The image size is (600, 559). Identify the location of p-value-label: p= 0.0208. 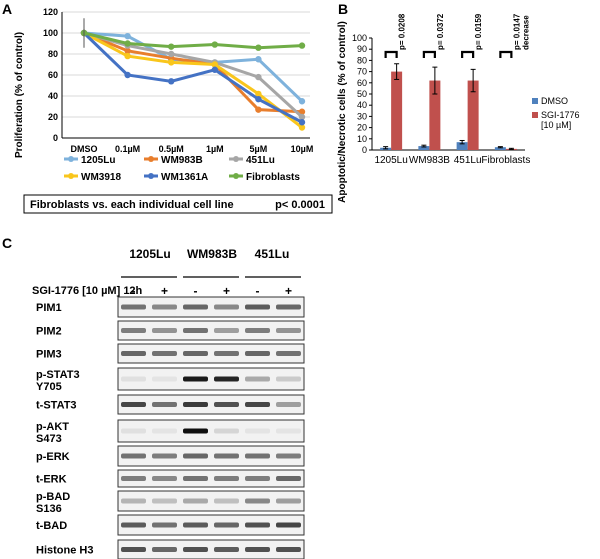
(402, 31).